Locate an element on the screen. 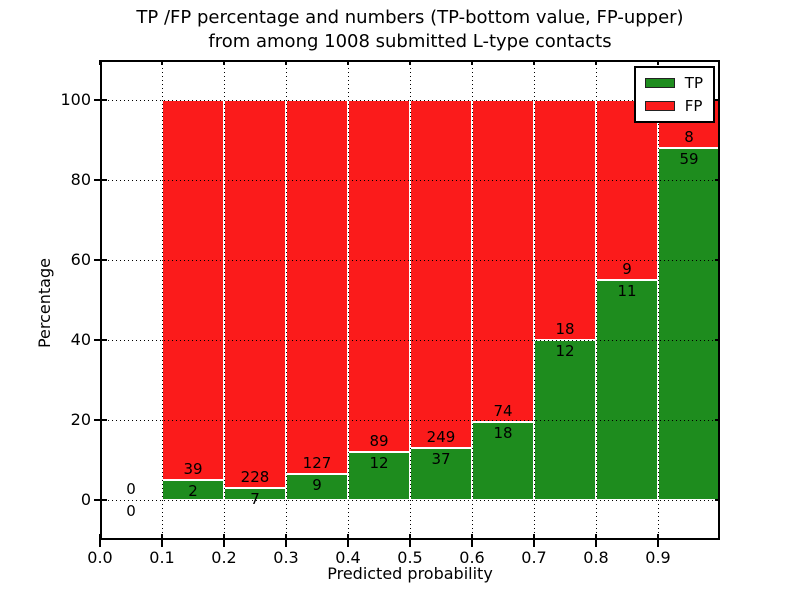  x-tick-label: 0.5 is located at coordinates (410, 557).